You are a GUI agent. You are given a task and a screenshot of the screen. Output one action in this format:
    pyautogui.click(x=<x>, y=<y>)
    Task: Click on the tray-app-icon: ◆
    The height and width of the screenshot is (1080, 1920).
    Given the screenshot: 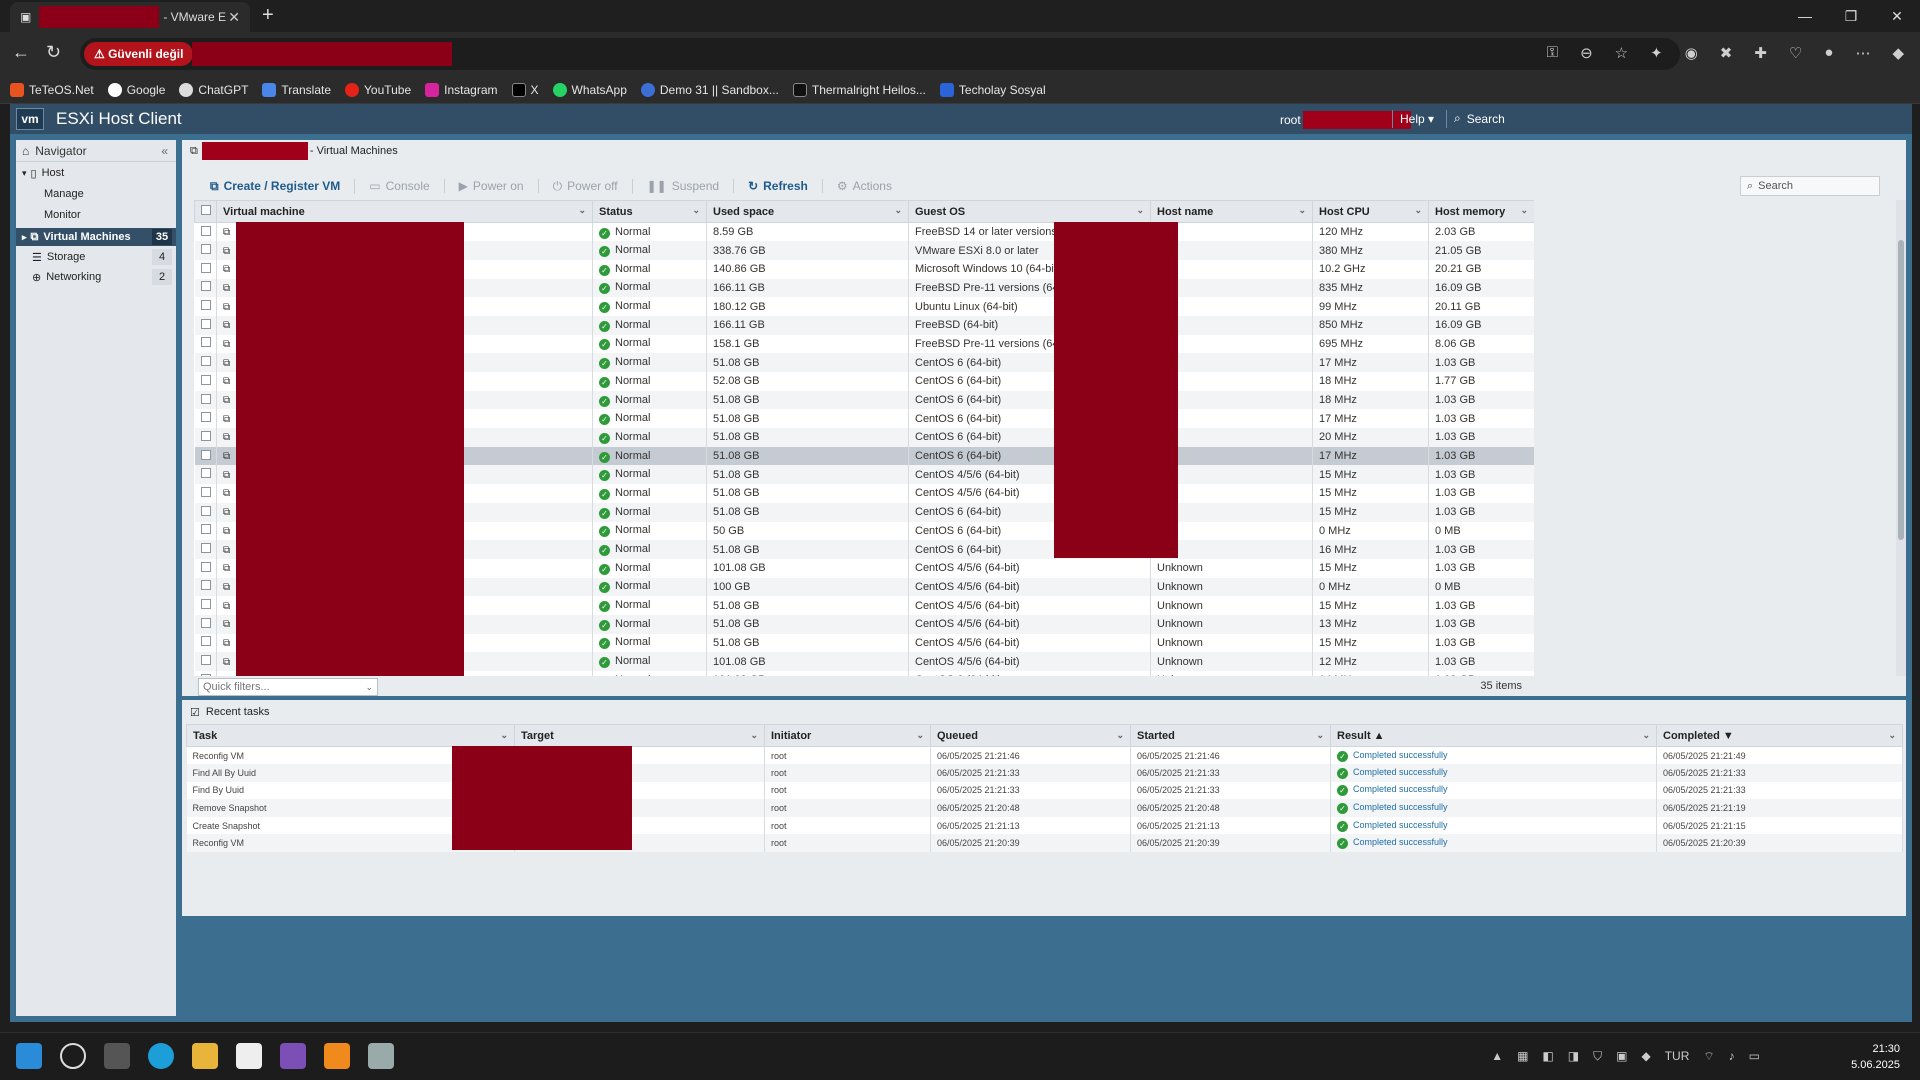 What is the action you would take?
    pyautogui.click(x=1646, y=1056)
    